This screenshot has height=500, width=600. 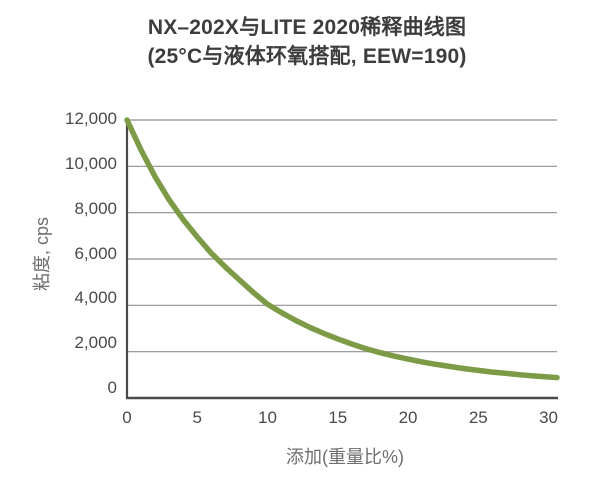 I want to click on y-tick-label-8000: 8,000, so click(x=95, y=208).